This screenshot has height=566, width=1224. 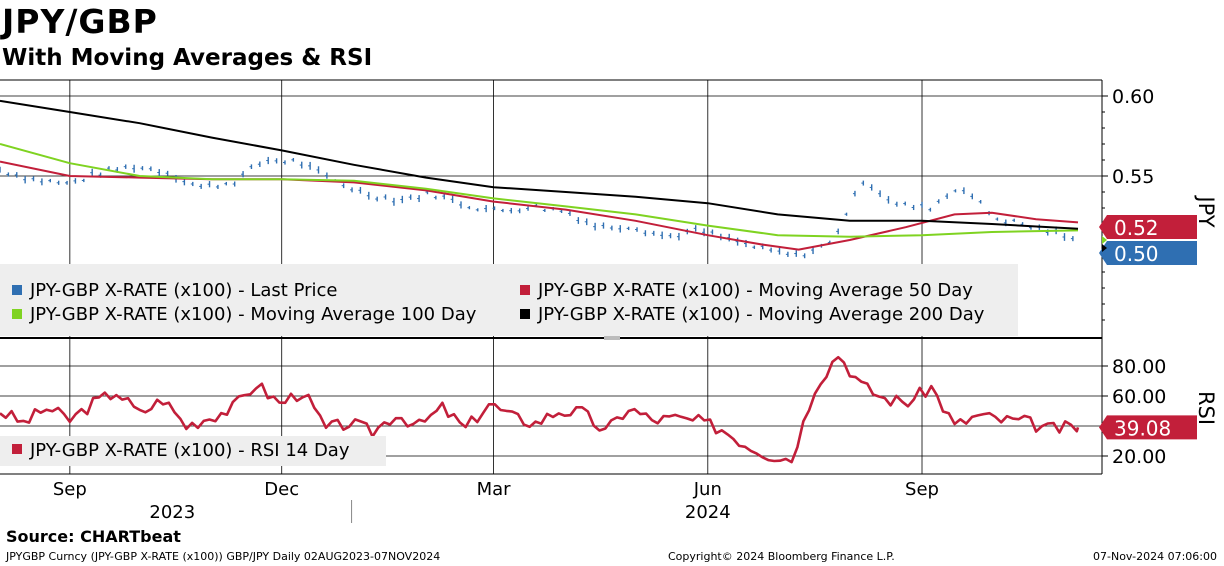 I want to click on last-price-value-tag-pointer, so click(x=1103, y=253).